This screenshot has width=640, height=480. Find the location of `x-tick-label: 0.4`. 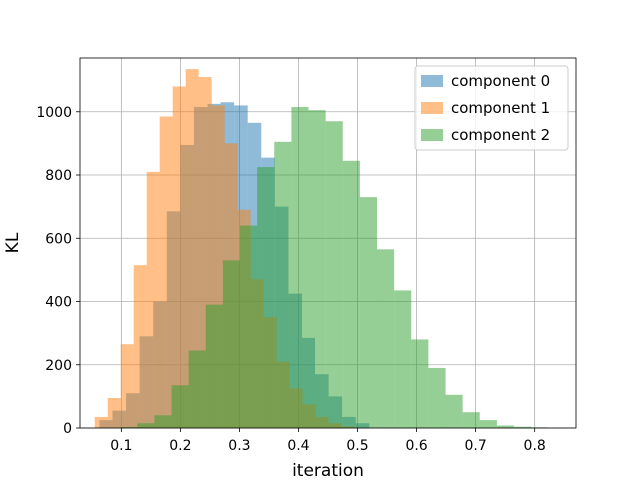

x-tick-label: 0.4 is located at coordinates (298, 446).